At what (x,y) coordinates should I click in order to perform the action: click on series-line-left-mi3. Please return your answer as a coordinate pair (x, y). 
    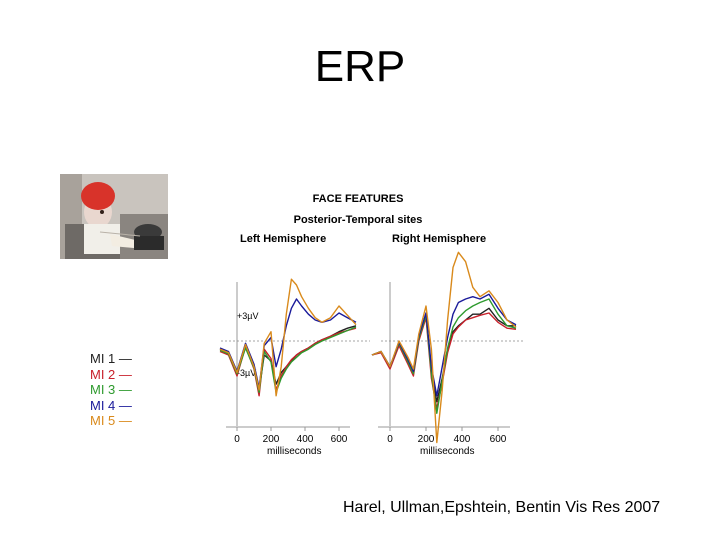
    Looking at the image, I should click on (288, 359).